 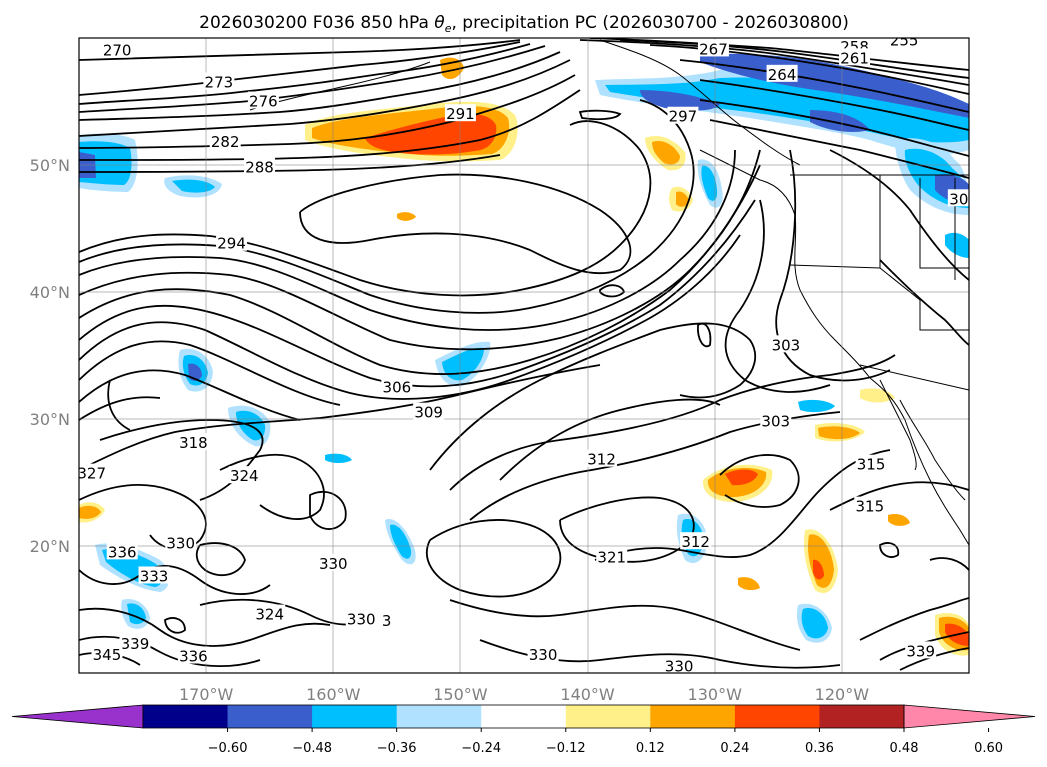 I want to click on contour-label: 282, so click(x=225, y=142).